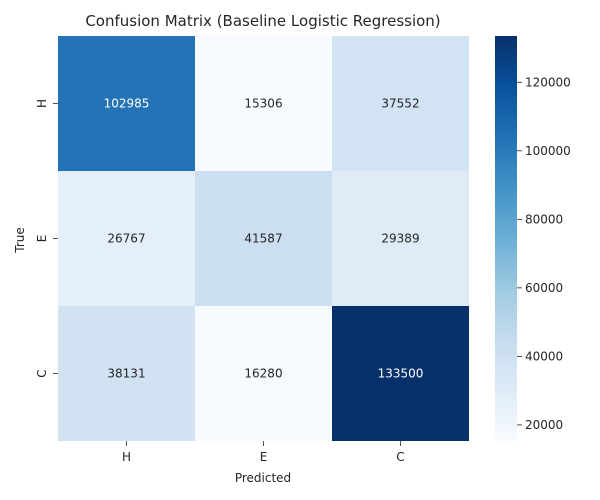  I want to click on cell-value-label: 38131, so click(126, 374).